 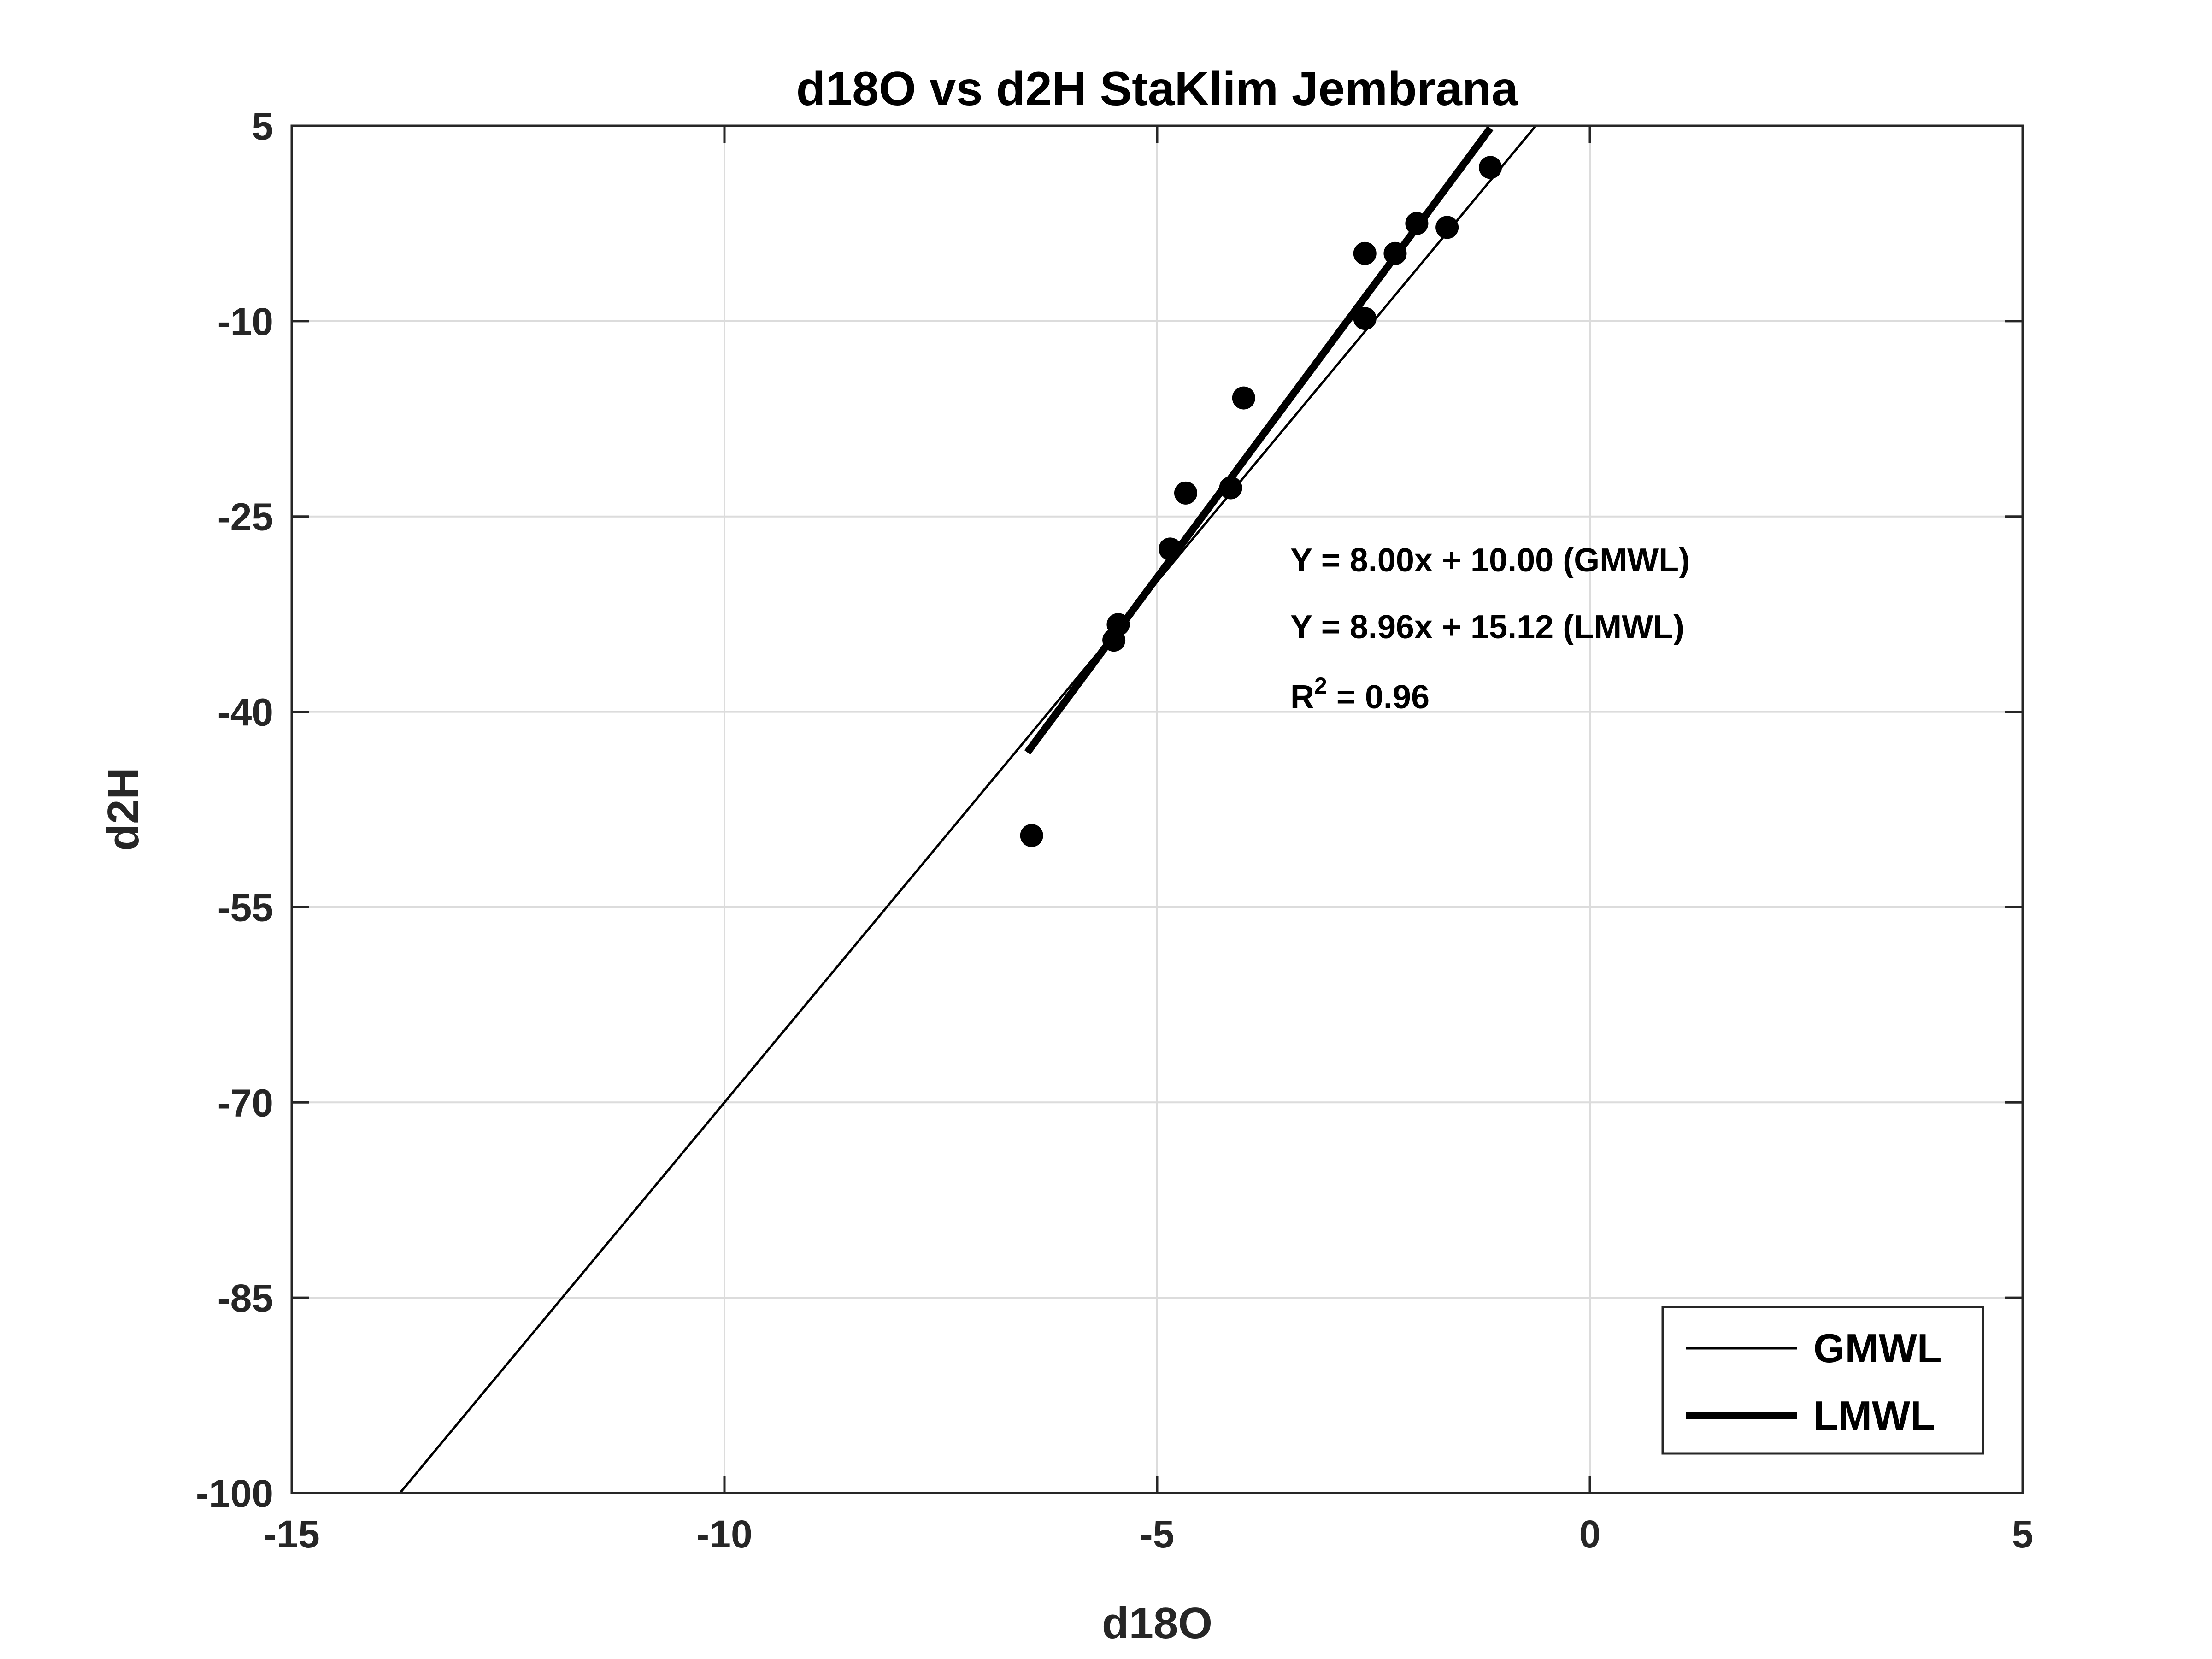 I want to click on r-squared-prefix: R, so click(x=1302, y=697).